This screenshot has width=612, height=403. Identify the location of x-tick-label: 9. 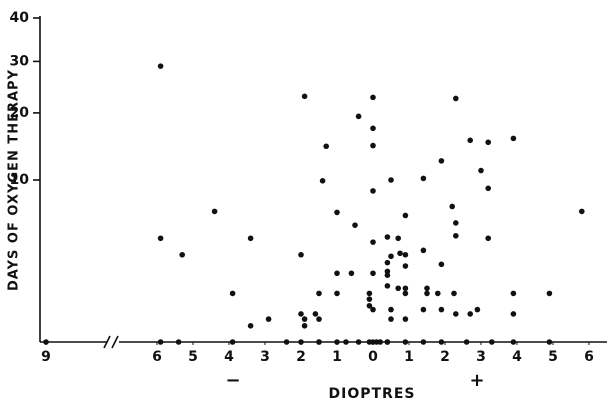
(46, 357).